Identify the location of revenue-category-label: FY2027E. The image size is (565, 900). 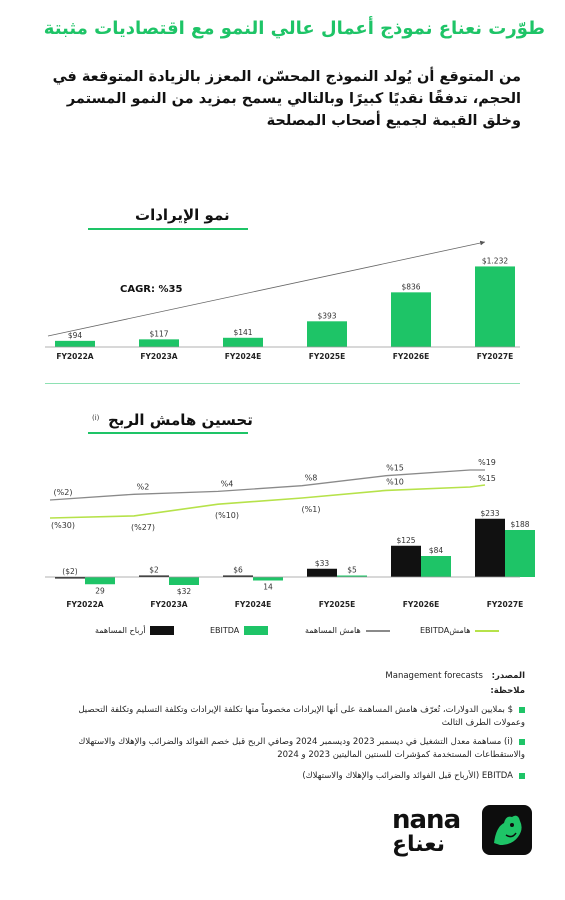
(495, 356).